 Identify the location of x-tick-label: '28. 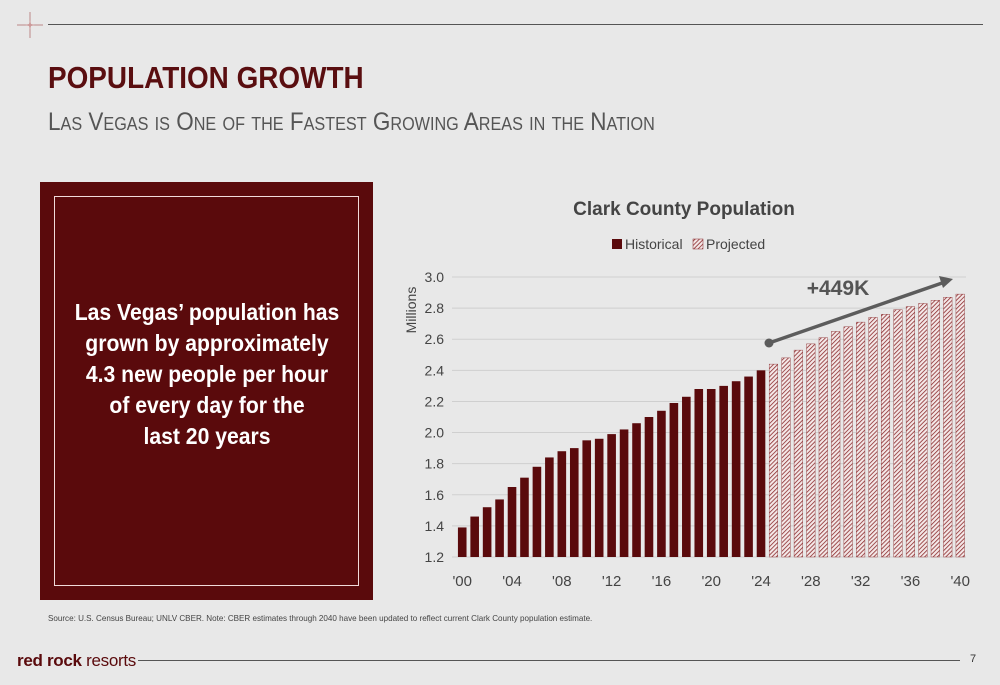
(811, 581).